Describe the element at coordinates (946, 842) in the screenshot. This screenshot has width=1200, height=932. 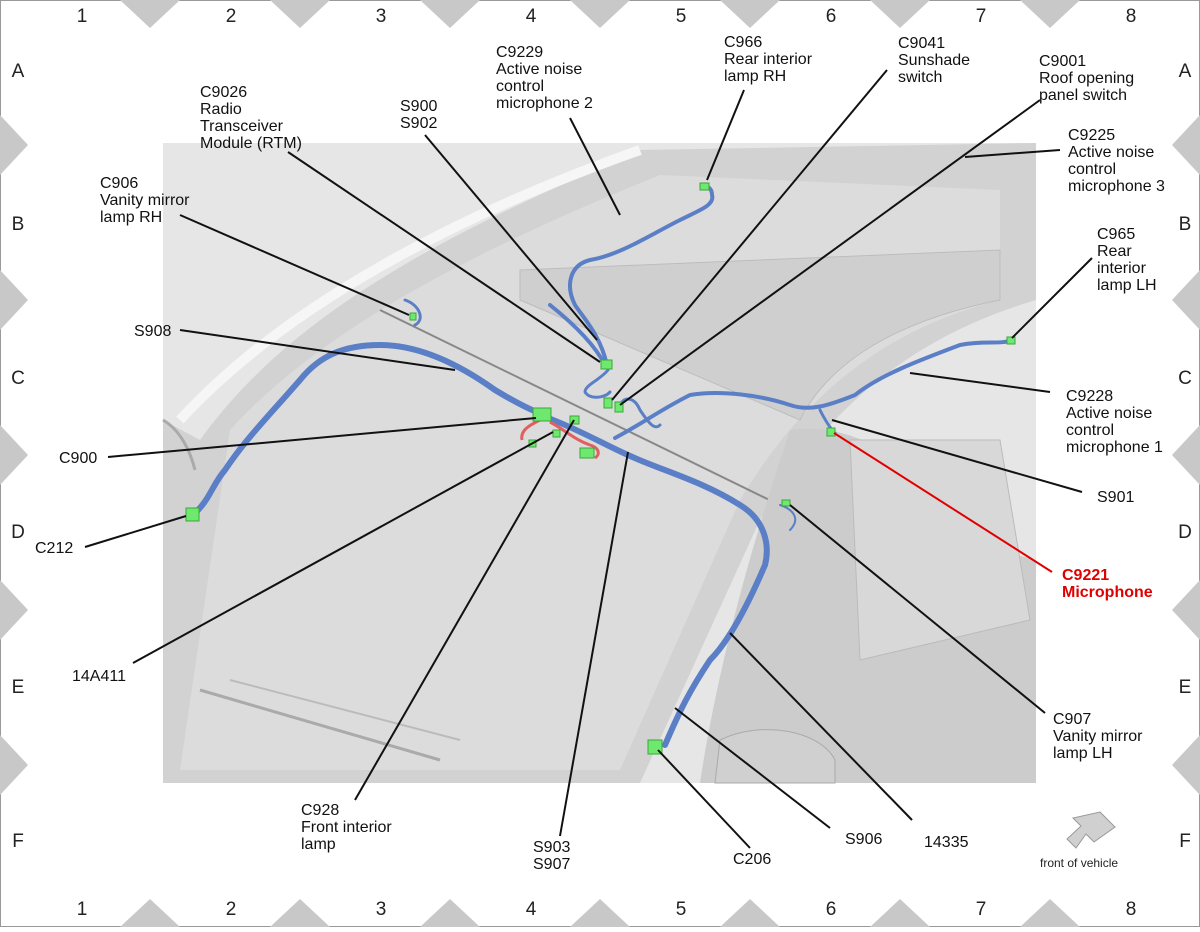
I see `callout-14335-line1: 14335` at that location.